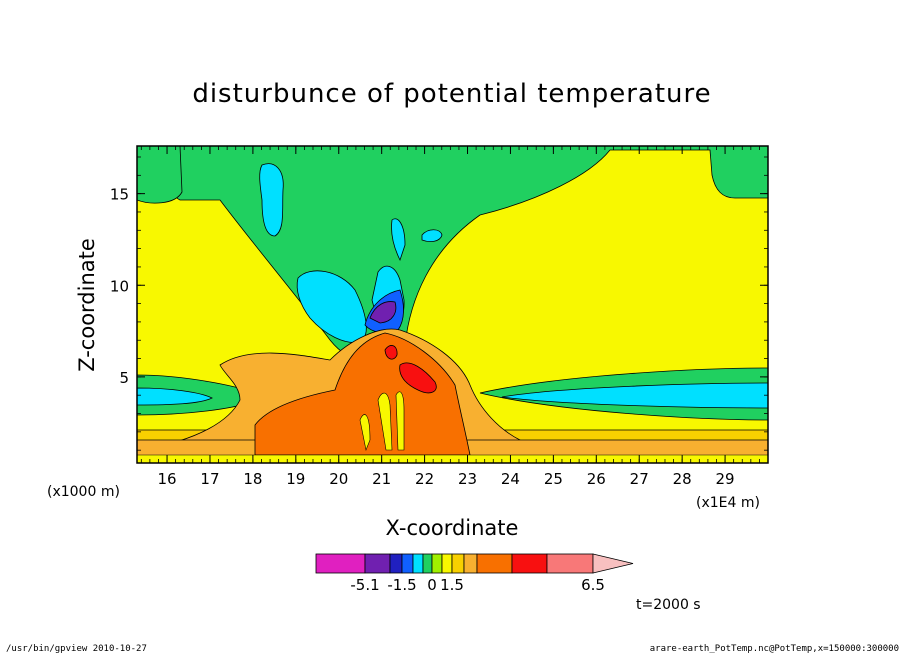 The image size is (904, 654). What do you see at coordinates (452, 528) in the screenshot?
I see `x-axis-label: X-coordinate` at bounding box center [452, 528].